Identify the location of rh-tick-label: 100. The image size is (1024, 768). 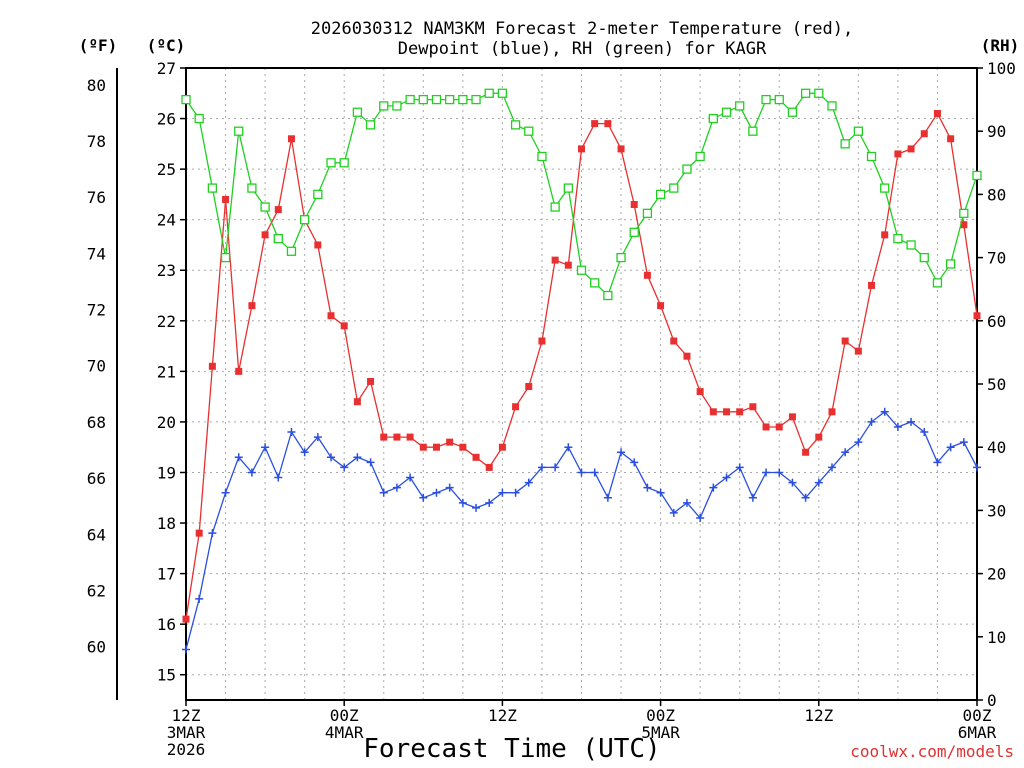
(1001, 68).